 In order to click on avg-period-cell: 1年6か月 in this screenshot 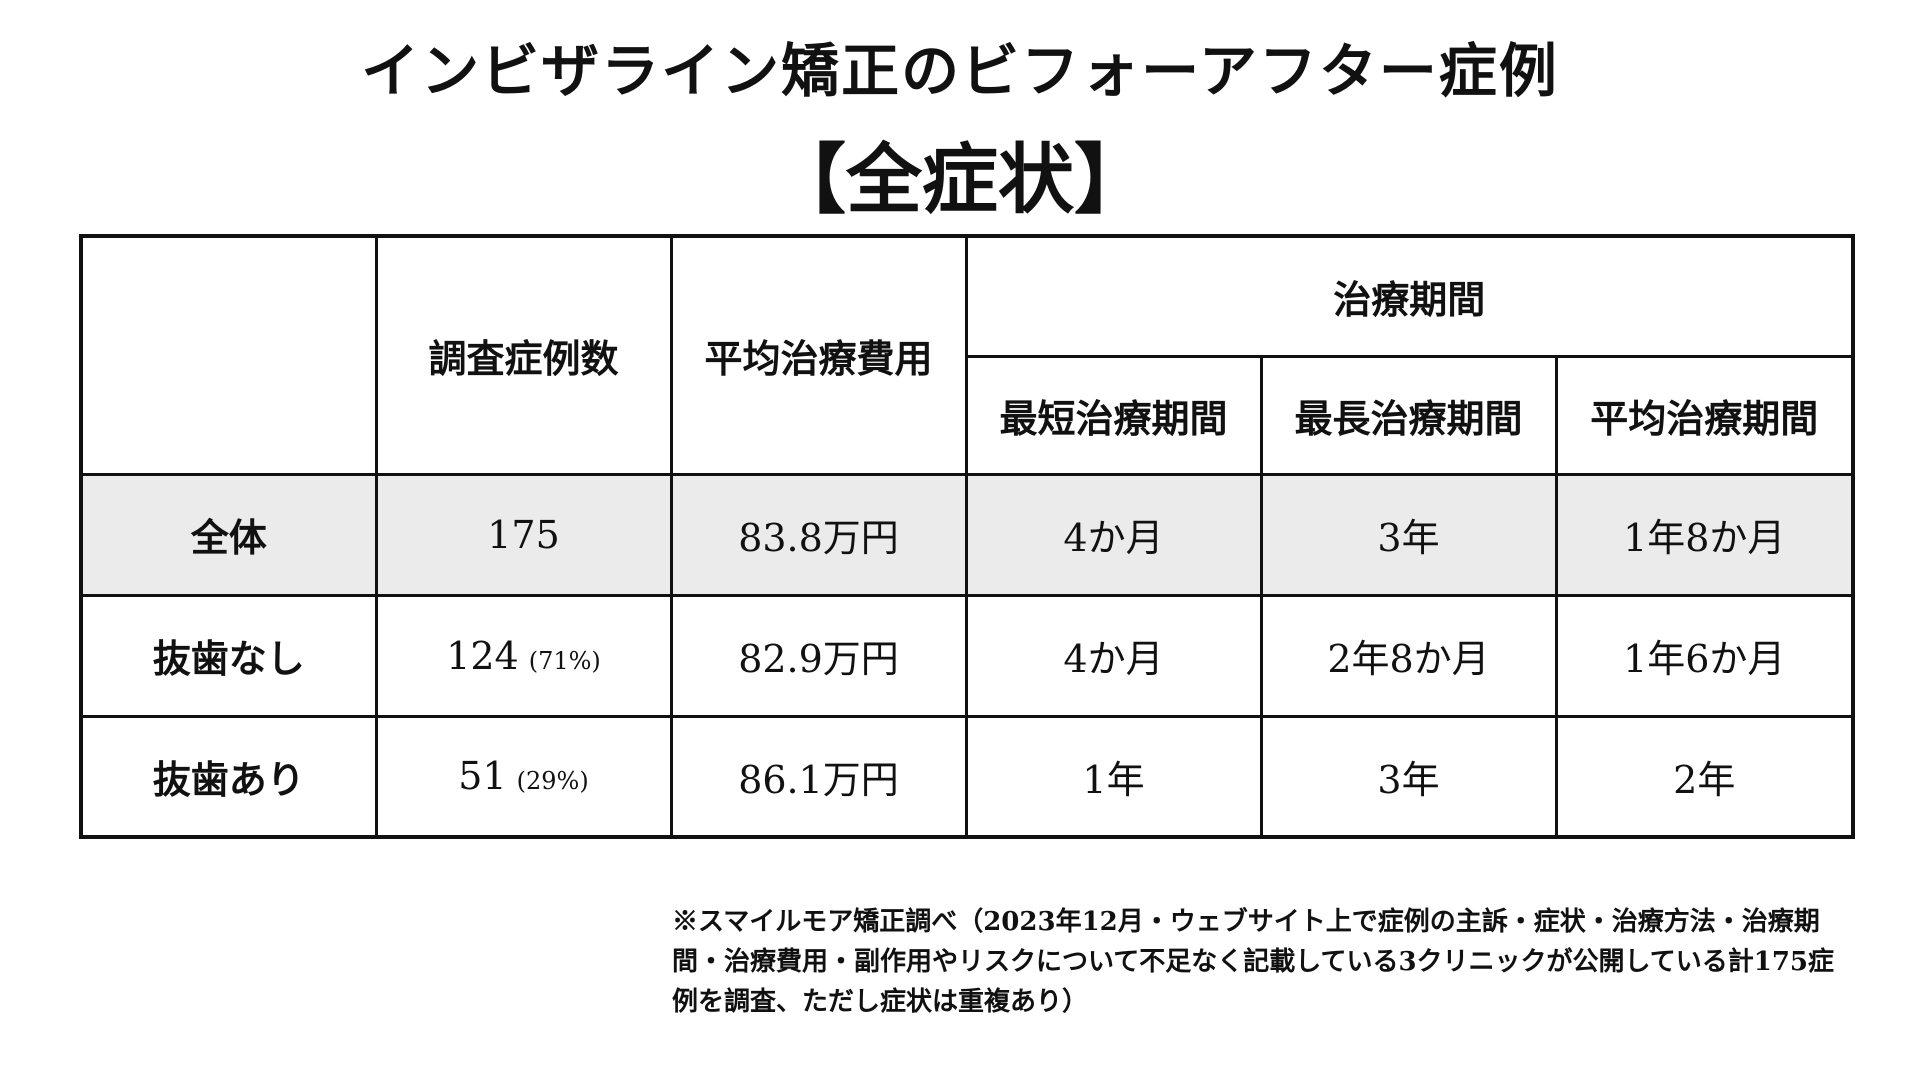, I will do `click(1704, 655)`.